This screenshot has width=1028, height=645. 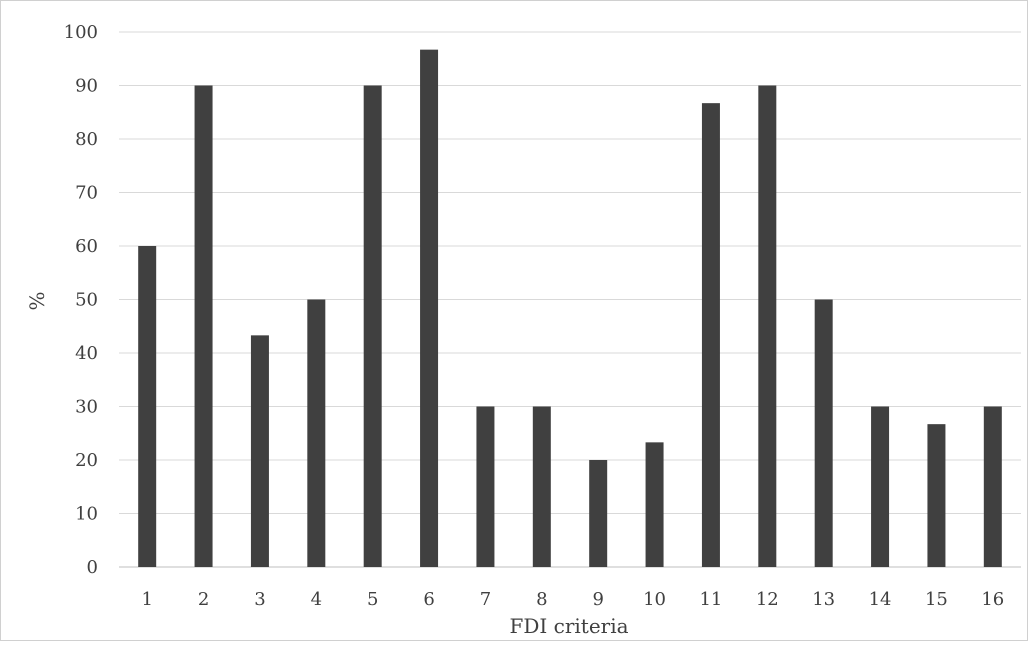 What do you see at coordinates (37, 300) in the screenshot?
I see `y-axis-label: %` at bounding box center [37, 300].